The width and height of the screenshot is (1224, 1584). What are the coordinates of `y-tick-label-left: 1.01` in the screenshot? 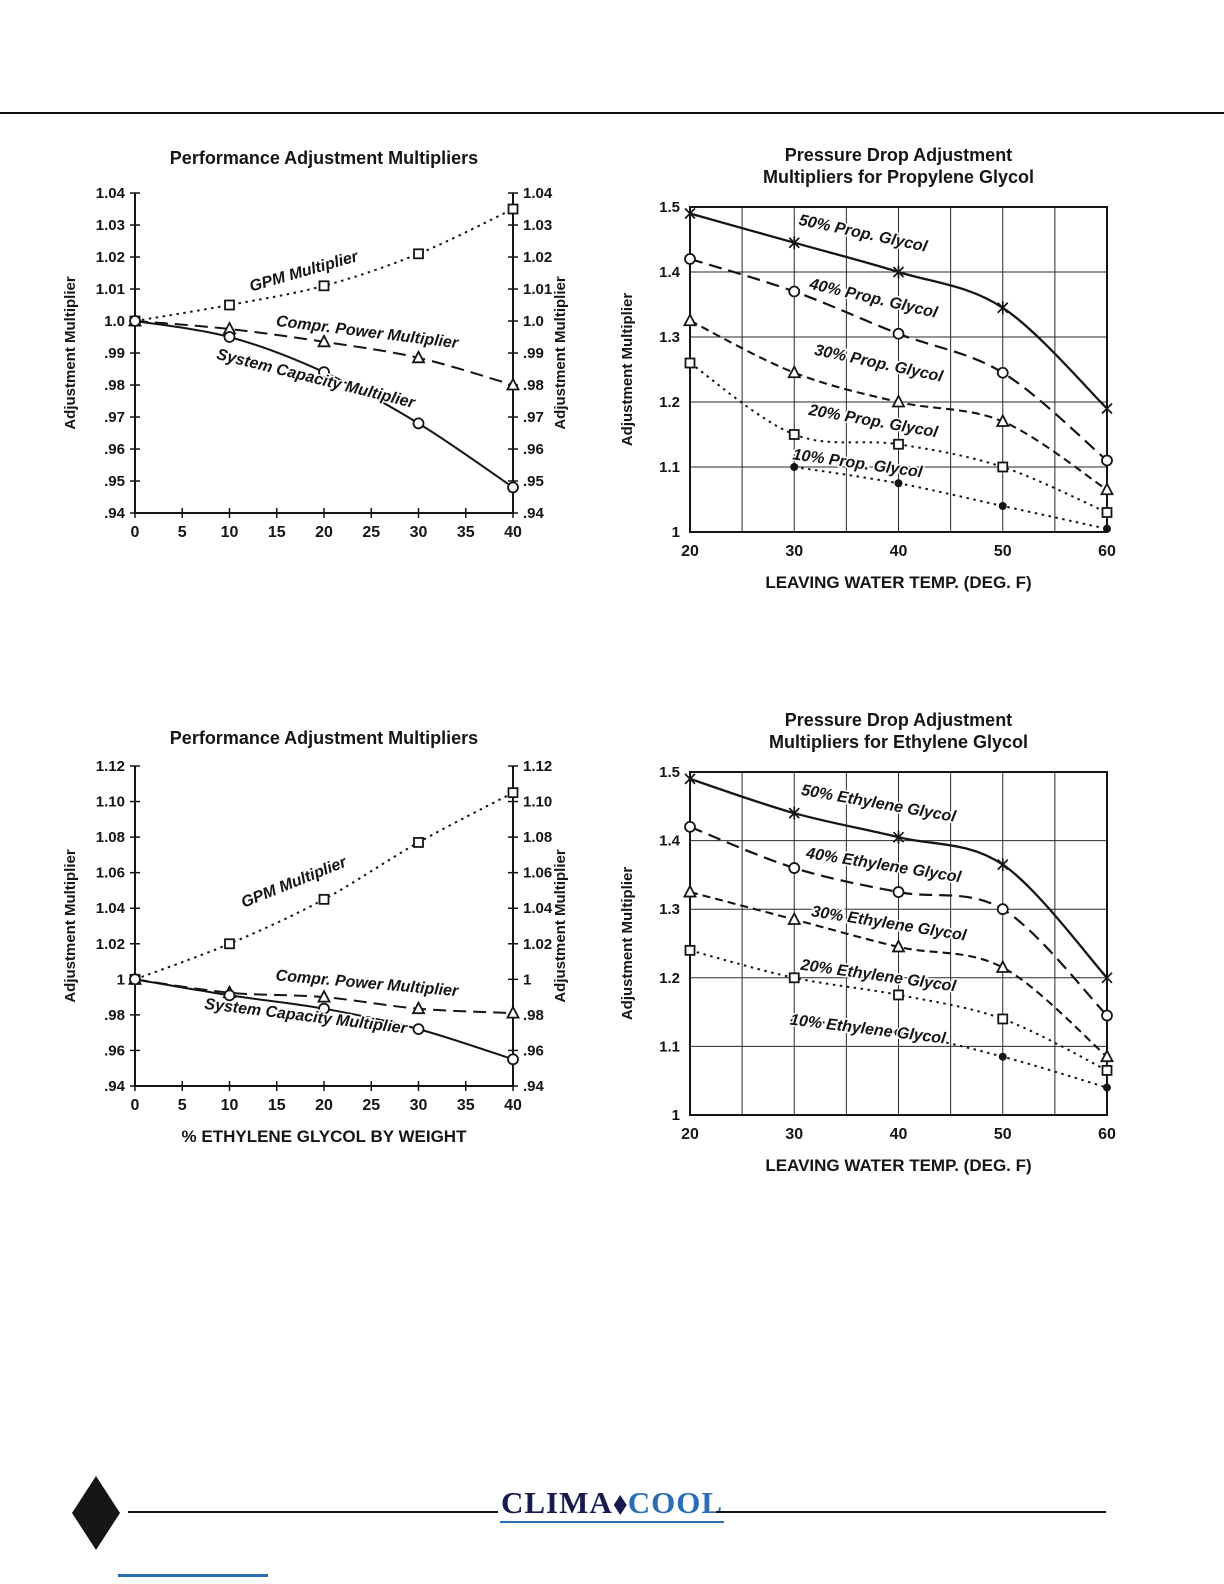 It's located at (110, 289).